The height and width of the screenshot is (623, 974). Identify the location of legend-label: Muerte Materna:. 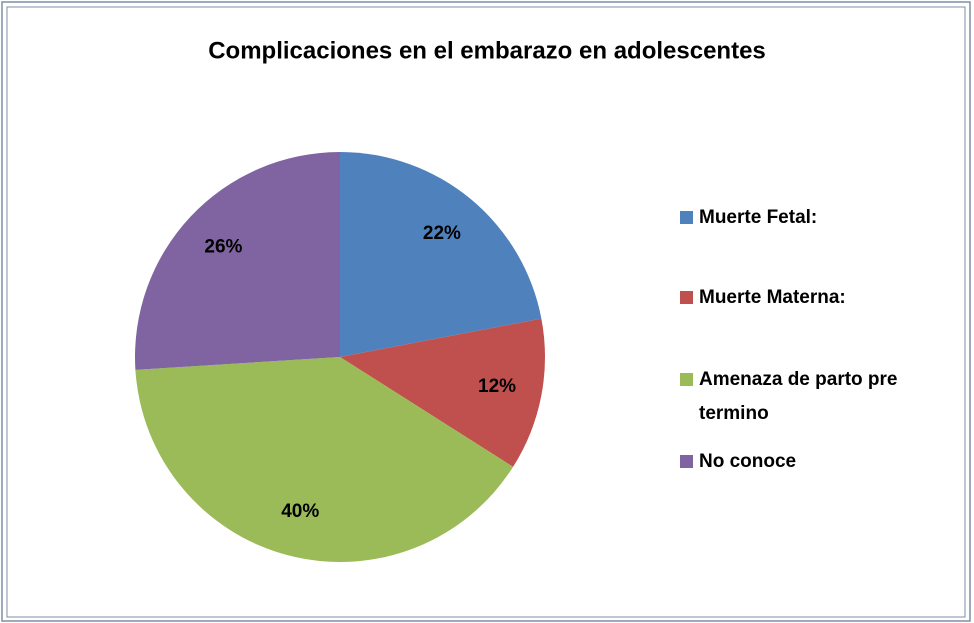
(772, 297).